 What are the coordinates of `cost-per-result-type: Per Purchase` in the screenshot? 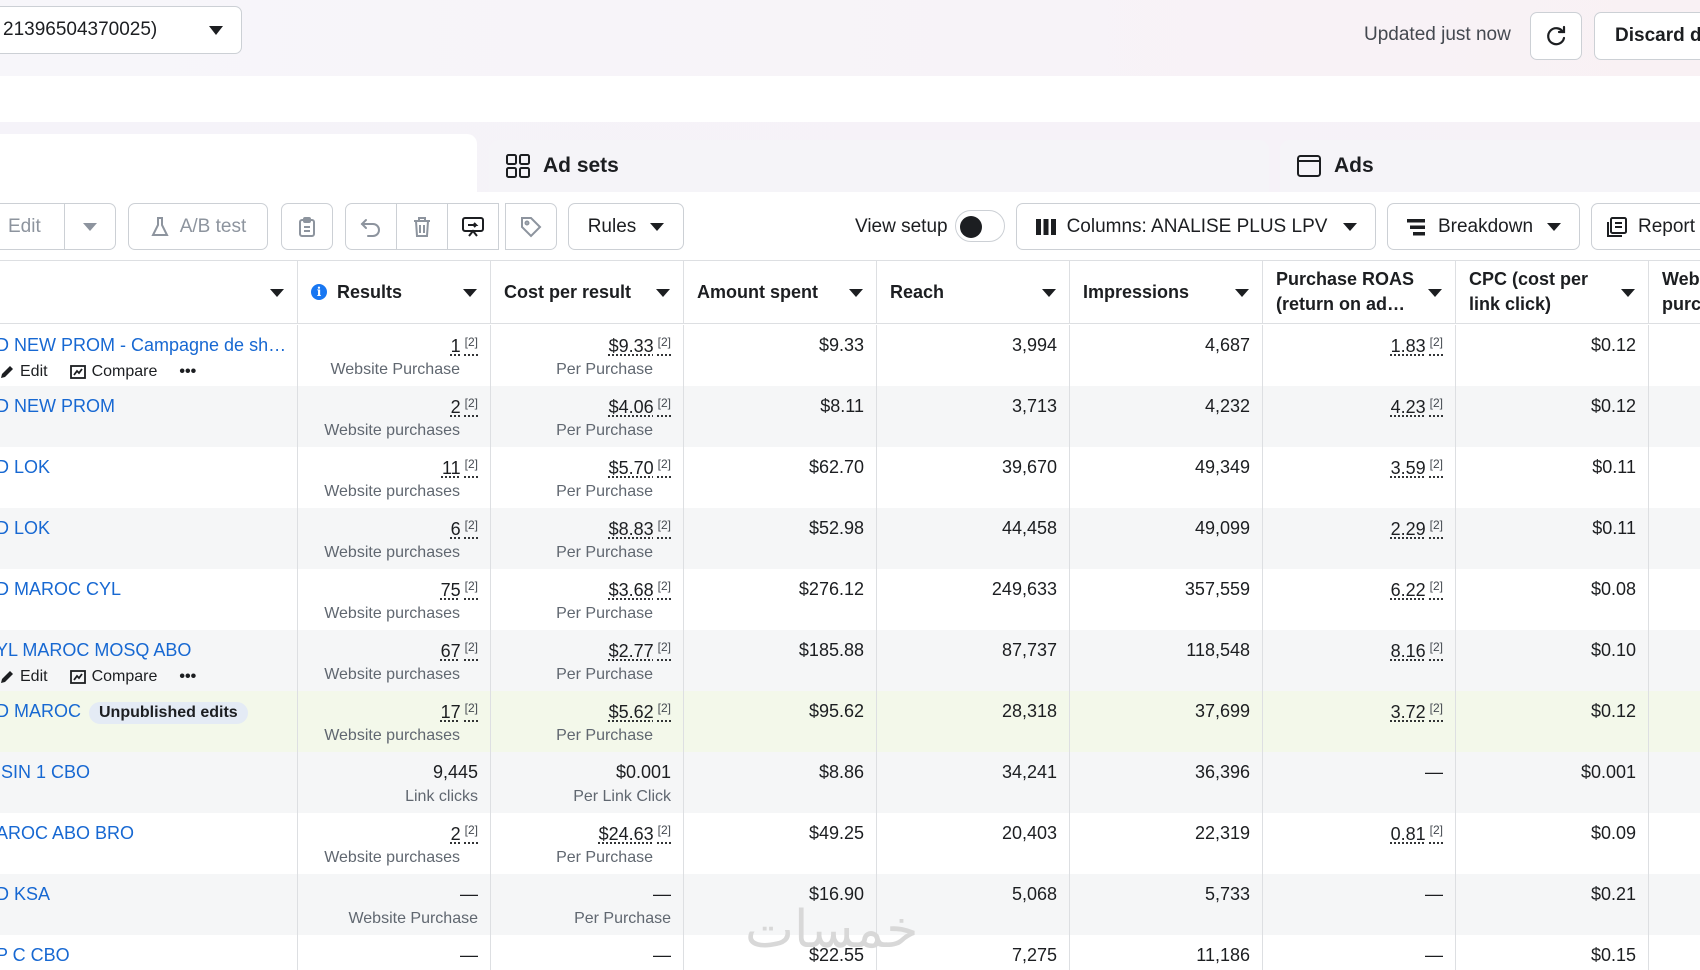 It's located at (604, 614).